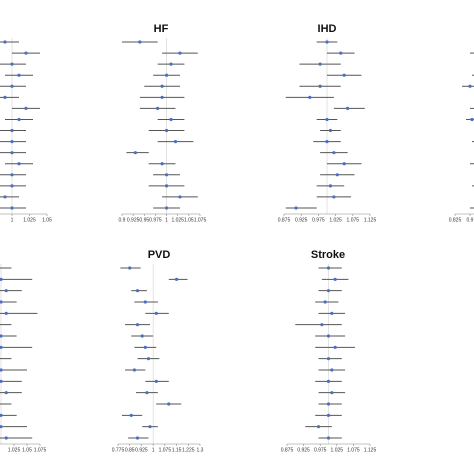 This screenshot has height=474, width=474. I want to click on x-tick-label: 0.85, so click(130, 450).